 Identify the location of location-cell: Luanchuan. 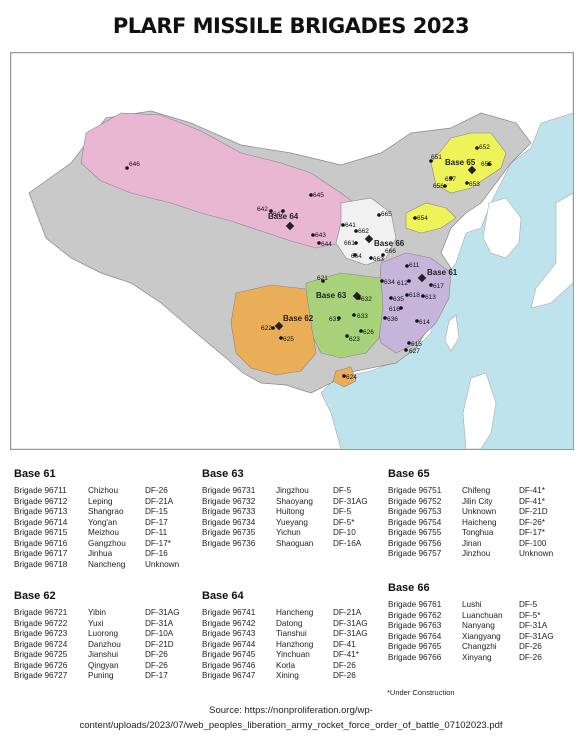
(482, 615).